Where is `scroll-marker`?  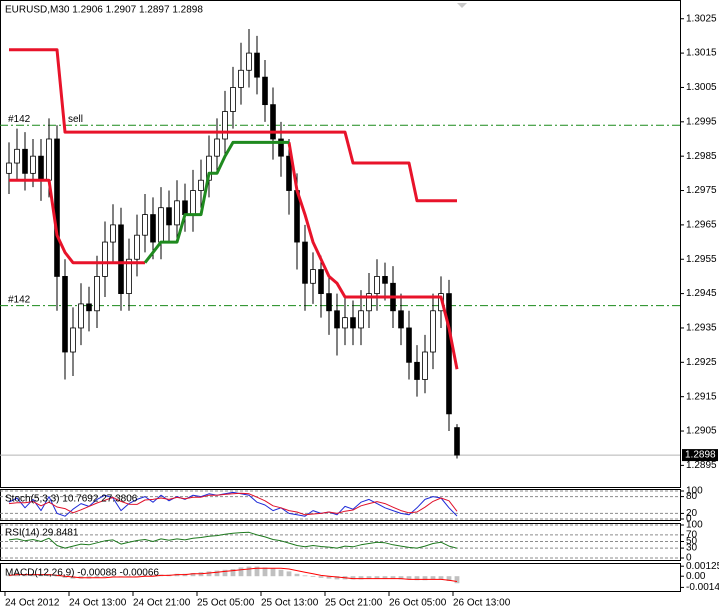 scroll-marker is located at coordinates (462, 5).